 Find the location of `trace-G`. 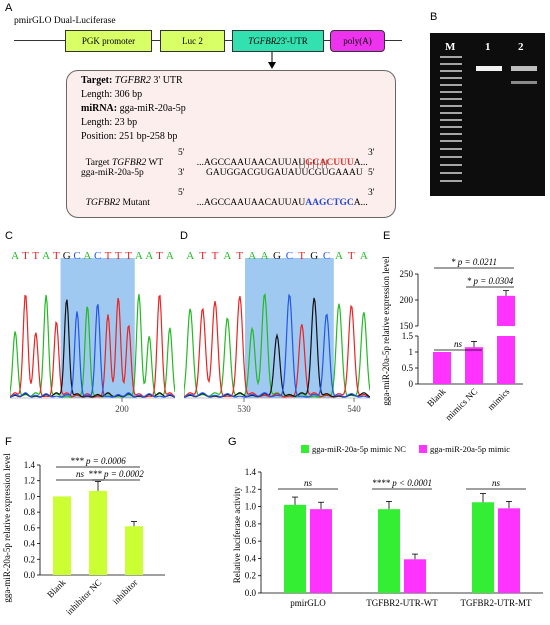

trace-G is located at coordinates (277, 347).